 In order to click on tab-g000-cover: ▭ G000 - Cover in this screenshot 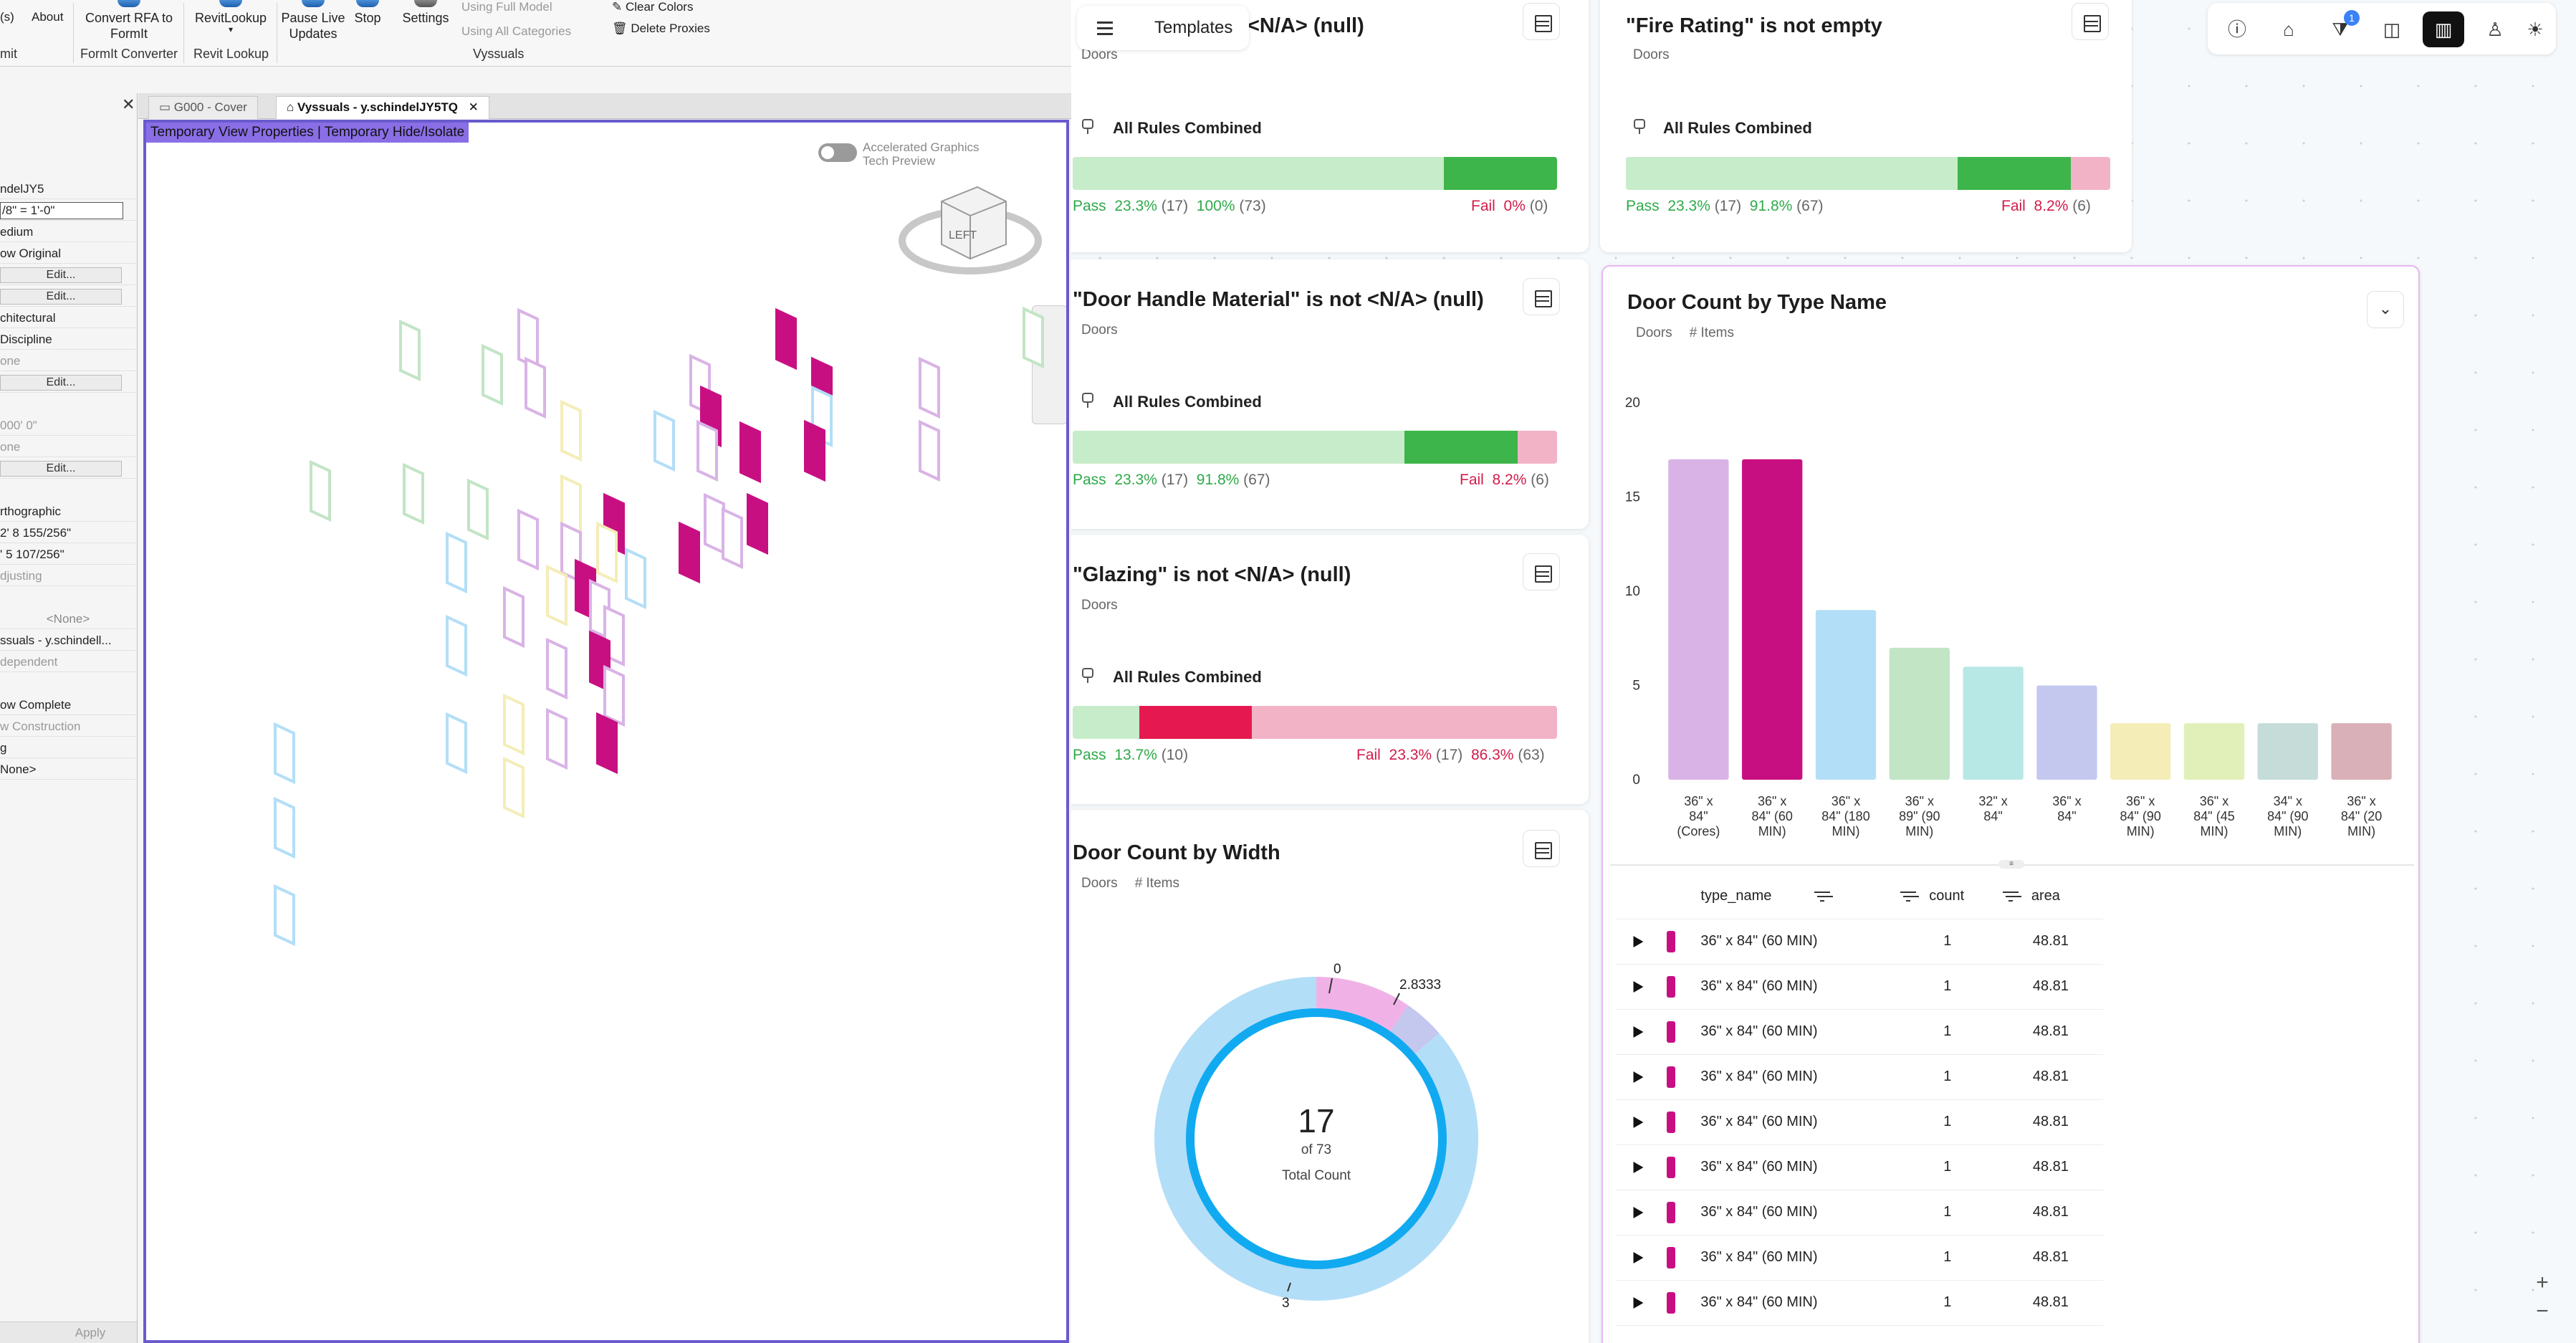, I will do `click(203, 107)`.